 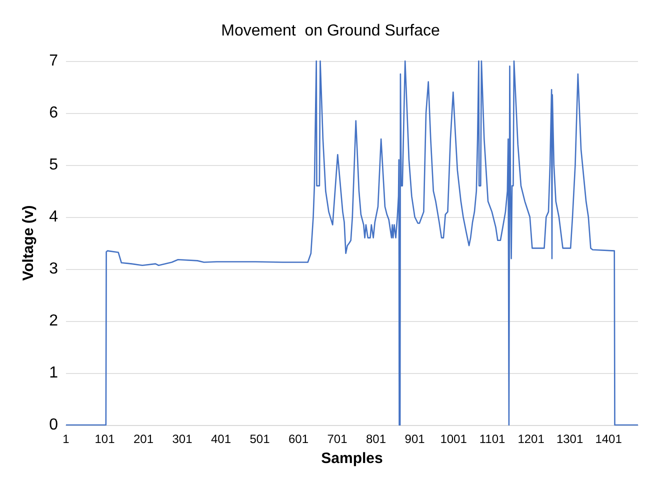 I want to click on y-tick-label: 1, so click(x=53, y=373).